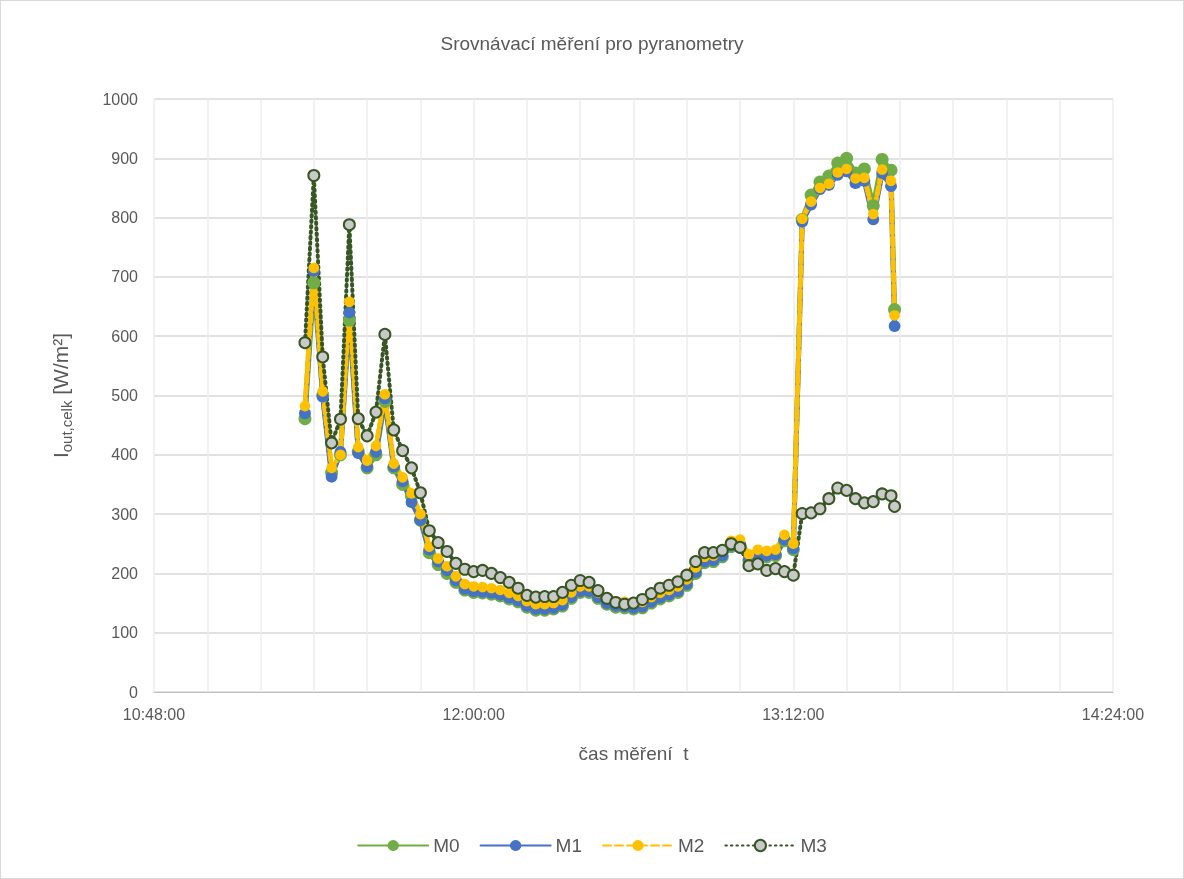 Image resolution: width=1184 pixels, height=879 pixels. Describe the element at coordinates (592, 43) in the screenshot. I see `chart-title: Srovnávací měření pro pyranometry` at that location.